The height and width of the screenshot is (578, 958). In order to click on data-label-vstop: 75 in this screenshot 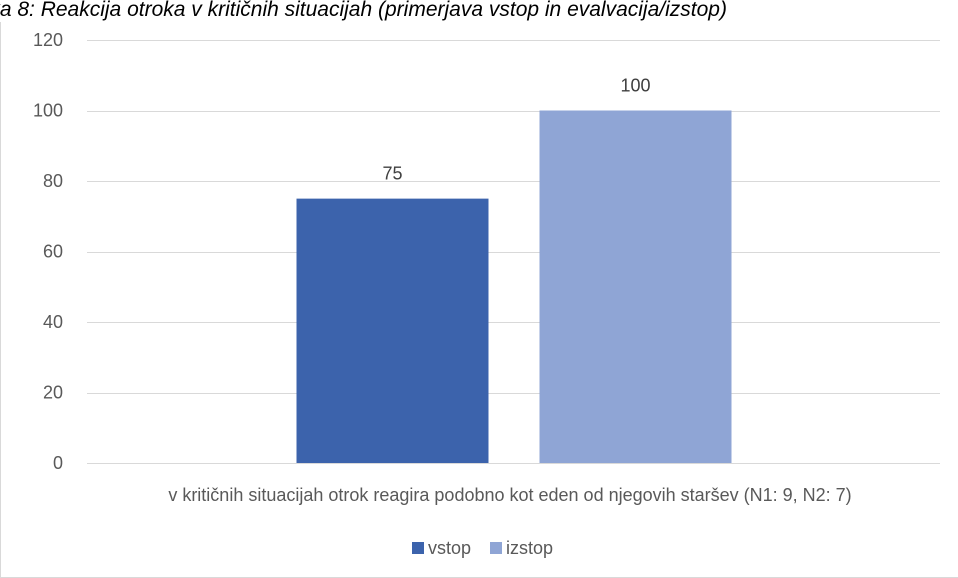, I will do `click(392, 174)`.